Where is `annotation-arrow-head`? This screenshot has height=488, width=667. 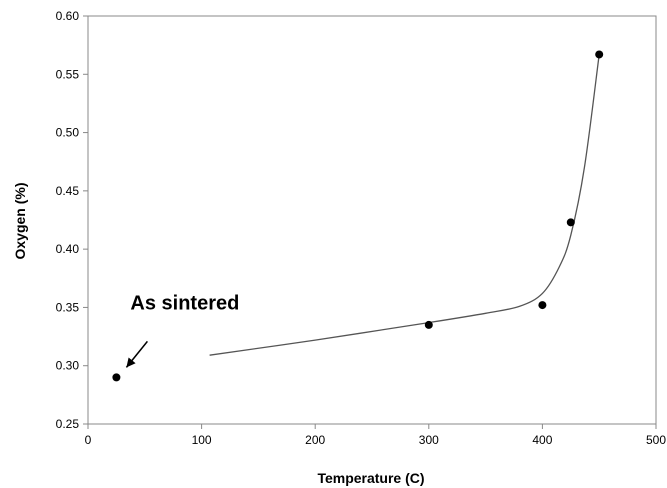 annotation-arrow-head is located at coordinates (131, 362).